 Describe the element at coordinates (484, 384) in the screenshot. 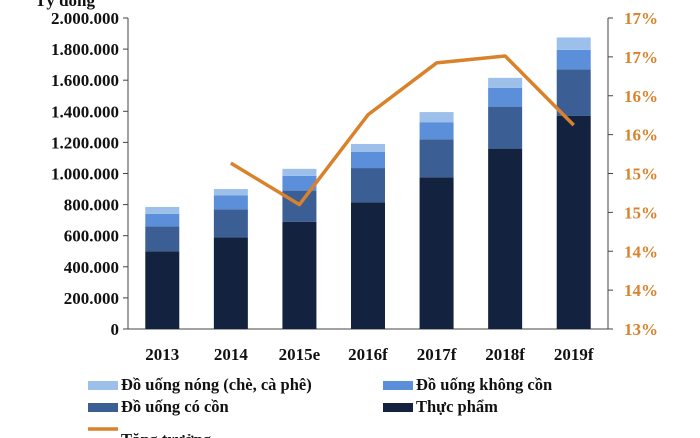

I see `legend-label: Đồ uống không cồn` at that location.